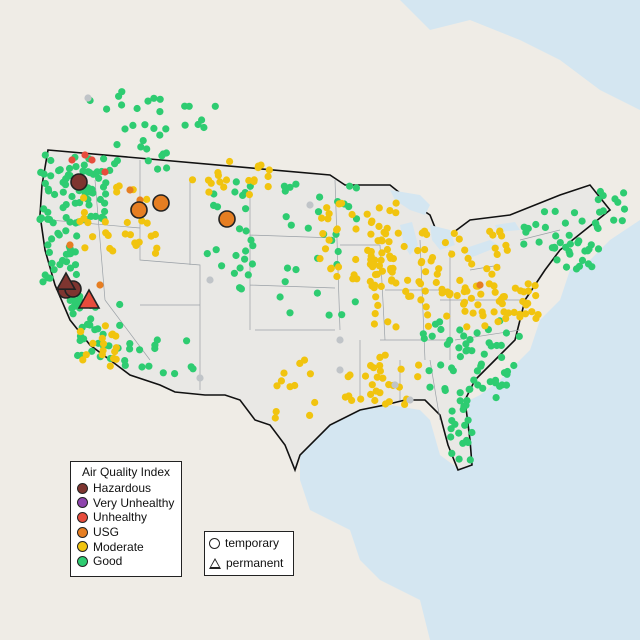 The image size is (640, 640). Describe the element at coordinates (82, 517) in the screenshot. I see `unhealthy-swatch` at that location.